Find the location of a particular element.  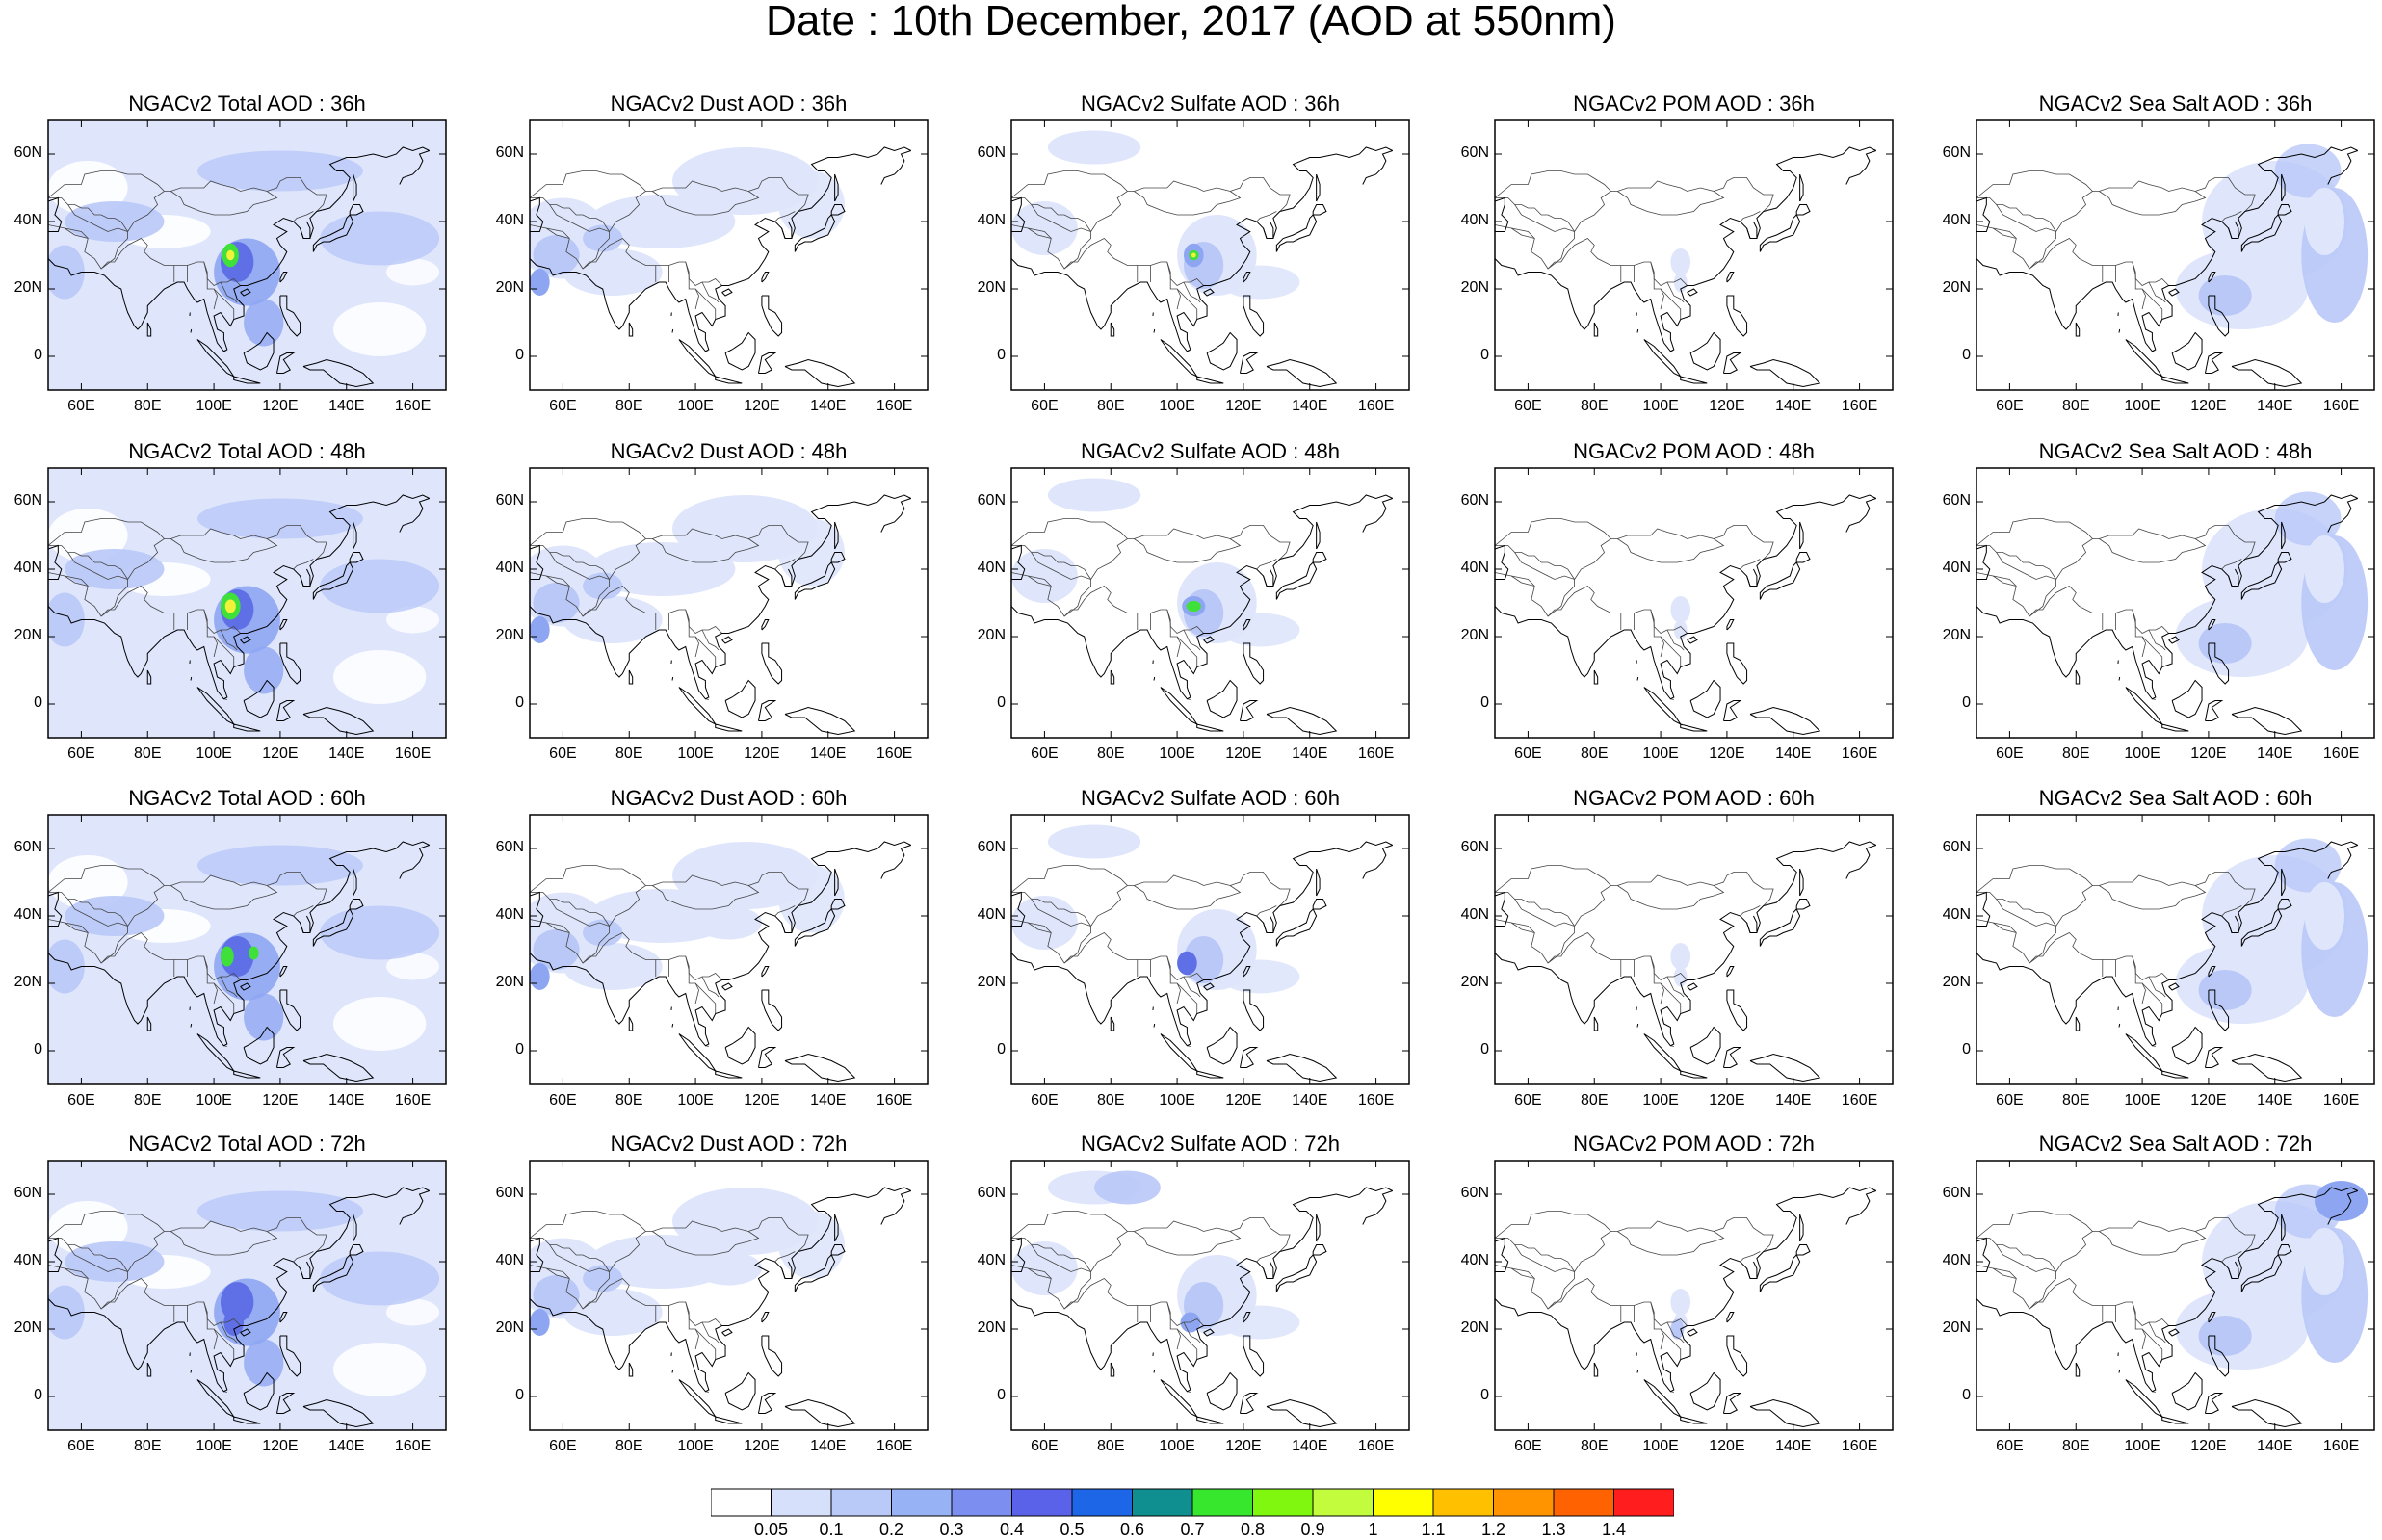

panel-title: NGACv2 Total AOD : 60h is located at coordinates (247, 798).